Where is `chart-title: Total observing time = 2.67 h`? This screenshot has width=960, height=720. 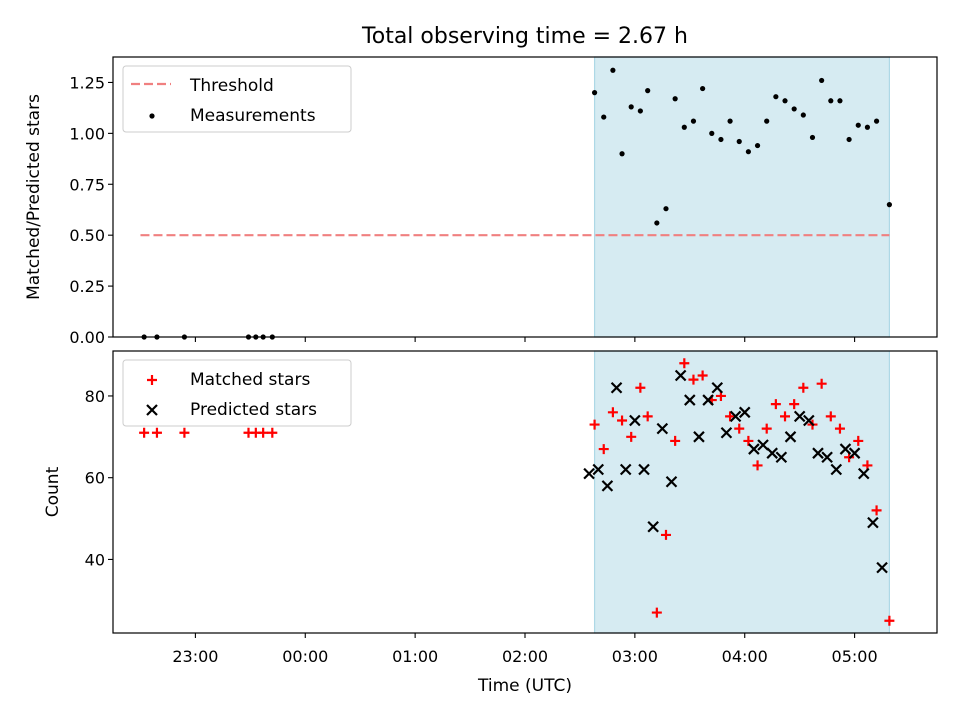
chart-title: Total observing time = 2.67 h is located at coordinates (524, 36).